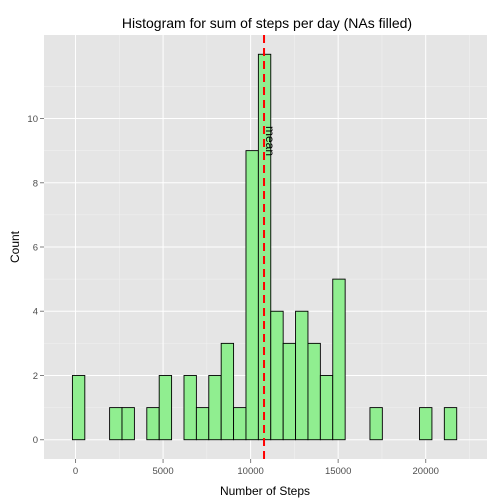  What do you see at coordinates (265, 491) in the screenshot?
I see `x-axis-title: Number of Steps` at bounding box center [265, 491].